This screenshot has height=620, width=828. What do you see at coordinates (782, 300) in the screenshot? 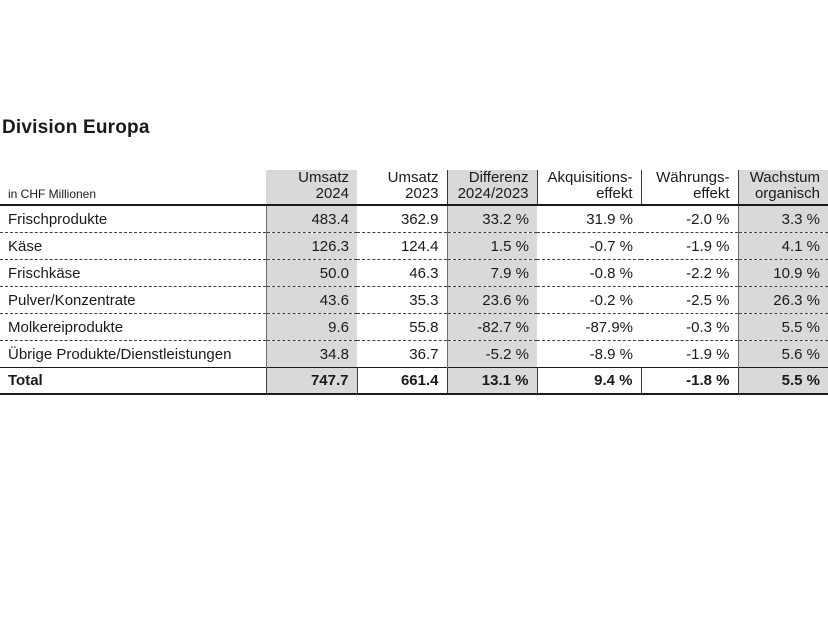
I see `value-cell: 26.3 %` at bounding box center [782, 300].